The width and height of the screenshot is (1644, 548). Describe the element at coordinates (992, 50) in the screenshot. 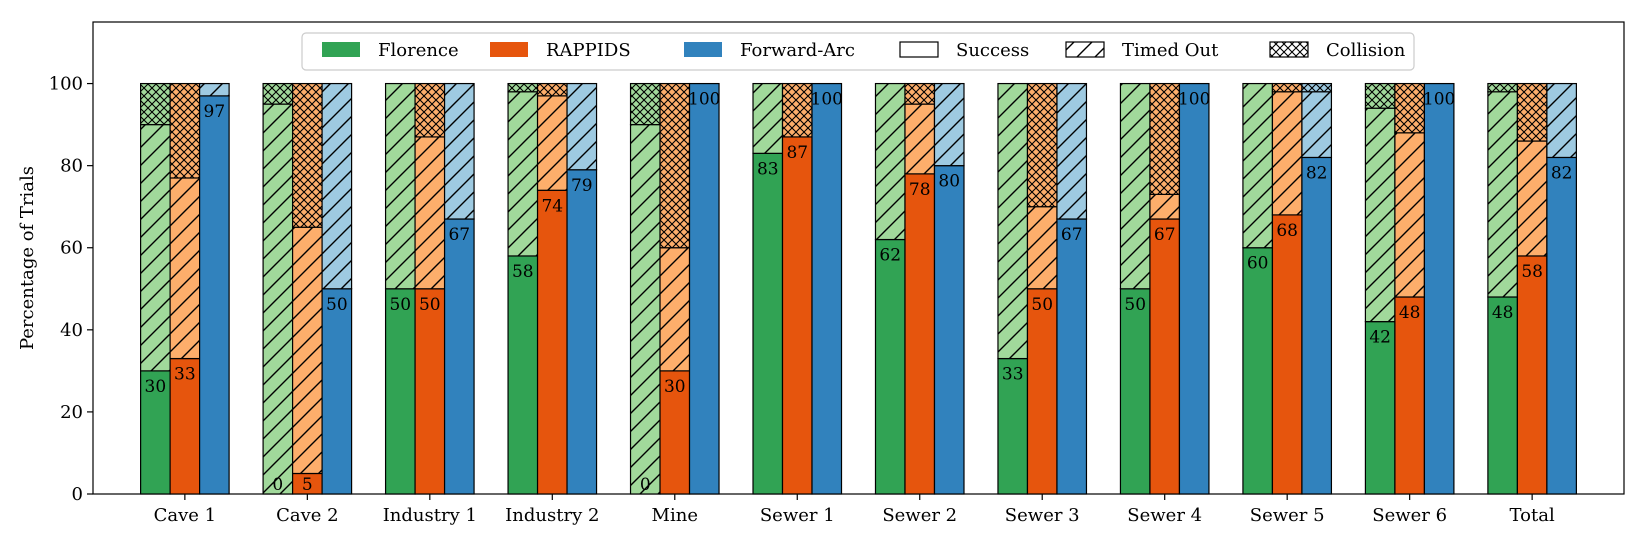

I see `legend-label: Success` at that location.